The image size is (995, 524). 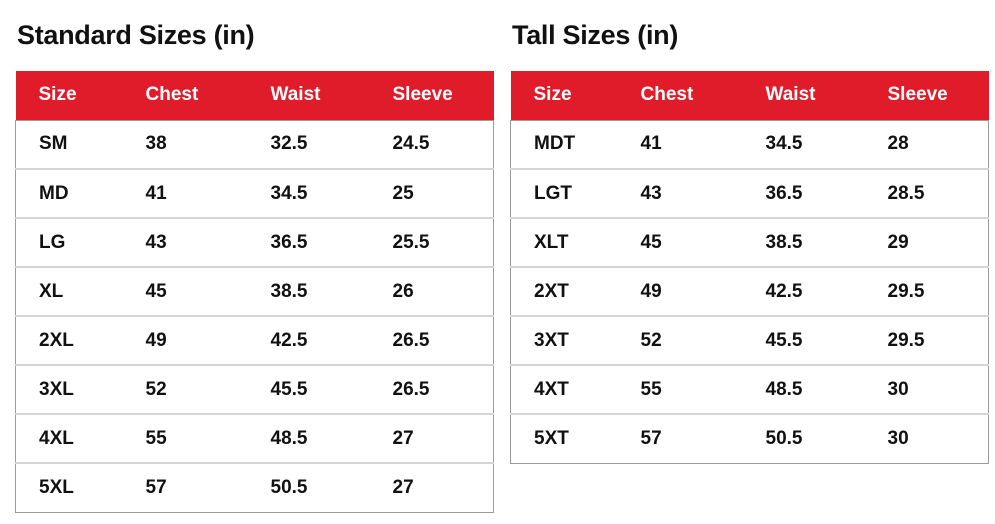 I want to click on table-row: XLT 45 38.5 29, so click(x=749, y=242).